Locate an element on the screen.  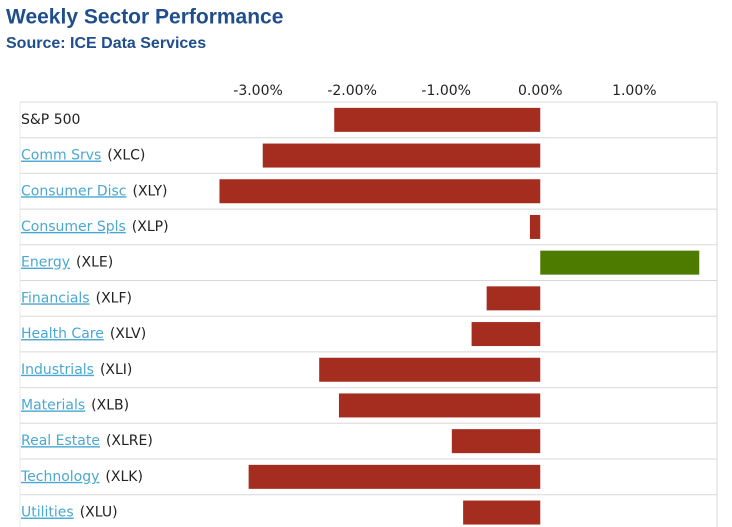
category-label: Consumer Spls (XLP) is located at coordinates (95, 227).